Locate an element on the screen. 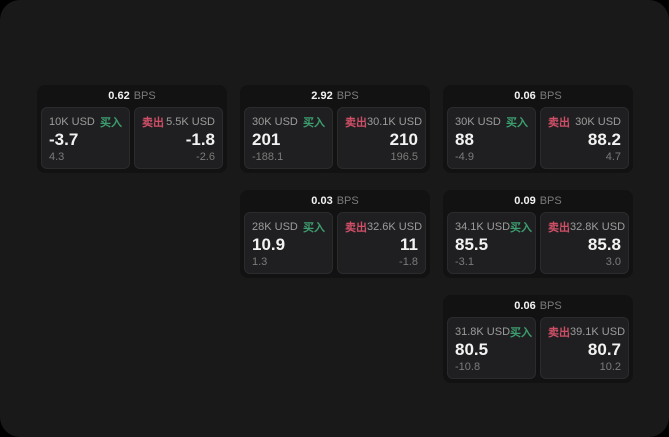 This screenshot has height=437, width=669. card-body: 28K USD 买入 10.9 1.3 卖出 32.6K USD 11 -1.8 is located at coordinates (335, 243).